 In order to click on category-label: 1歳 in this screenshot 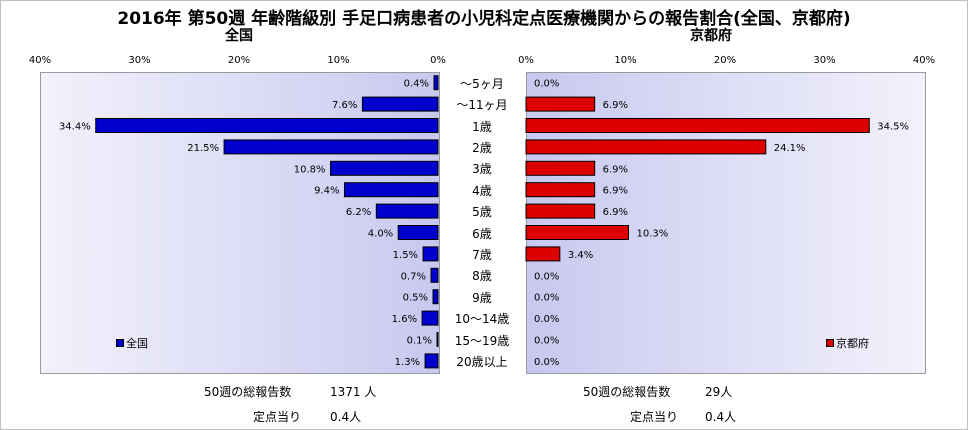, I will do `click(482, 126)`.